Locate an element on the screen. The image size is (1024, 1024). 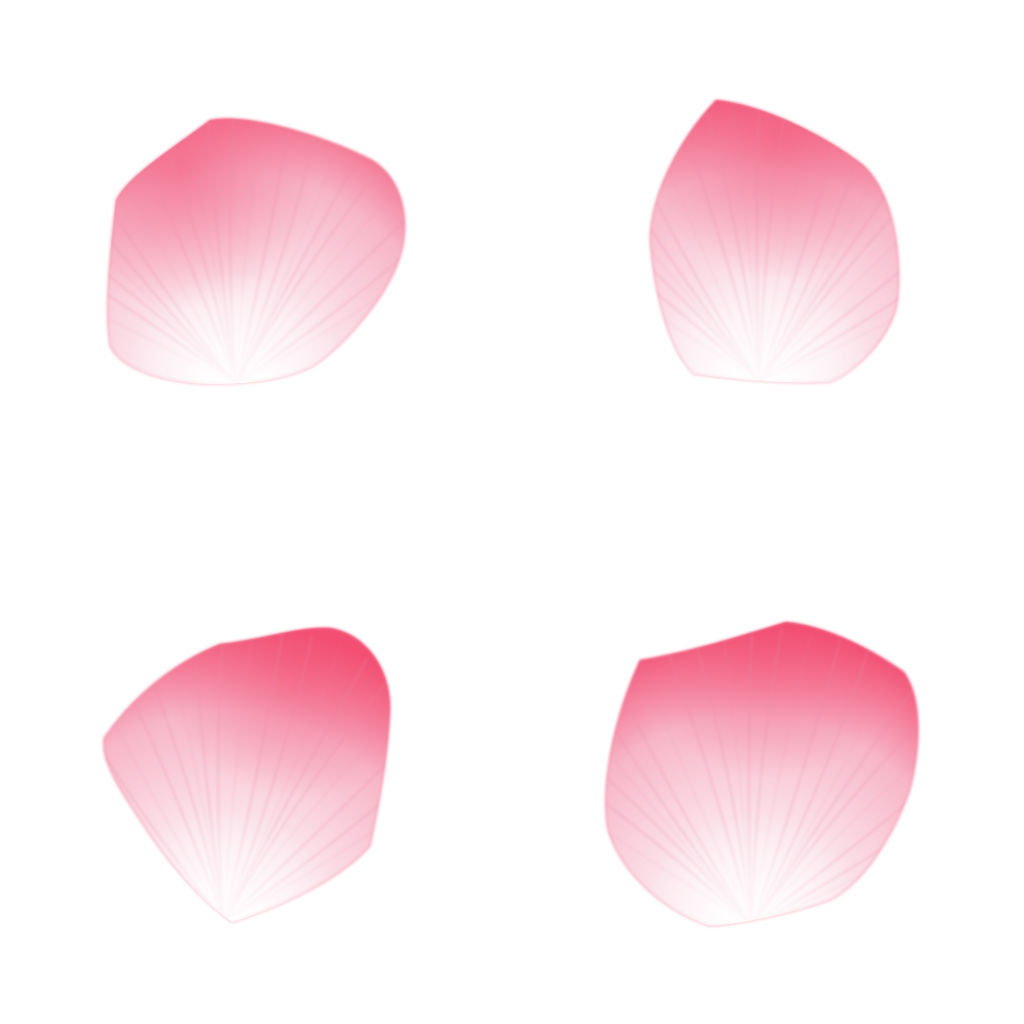
petal-bottom-right is located at coordinates (762, 774).